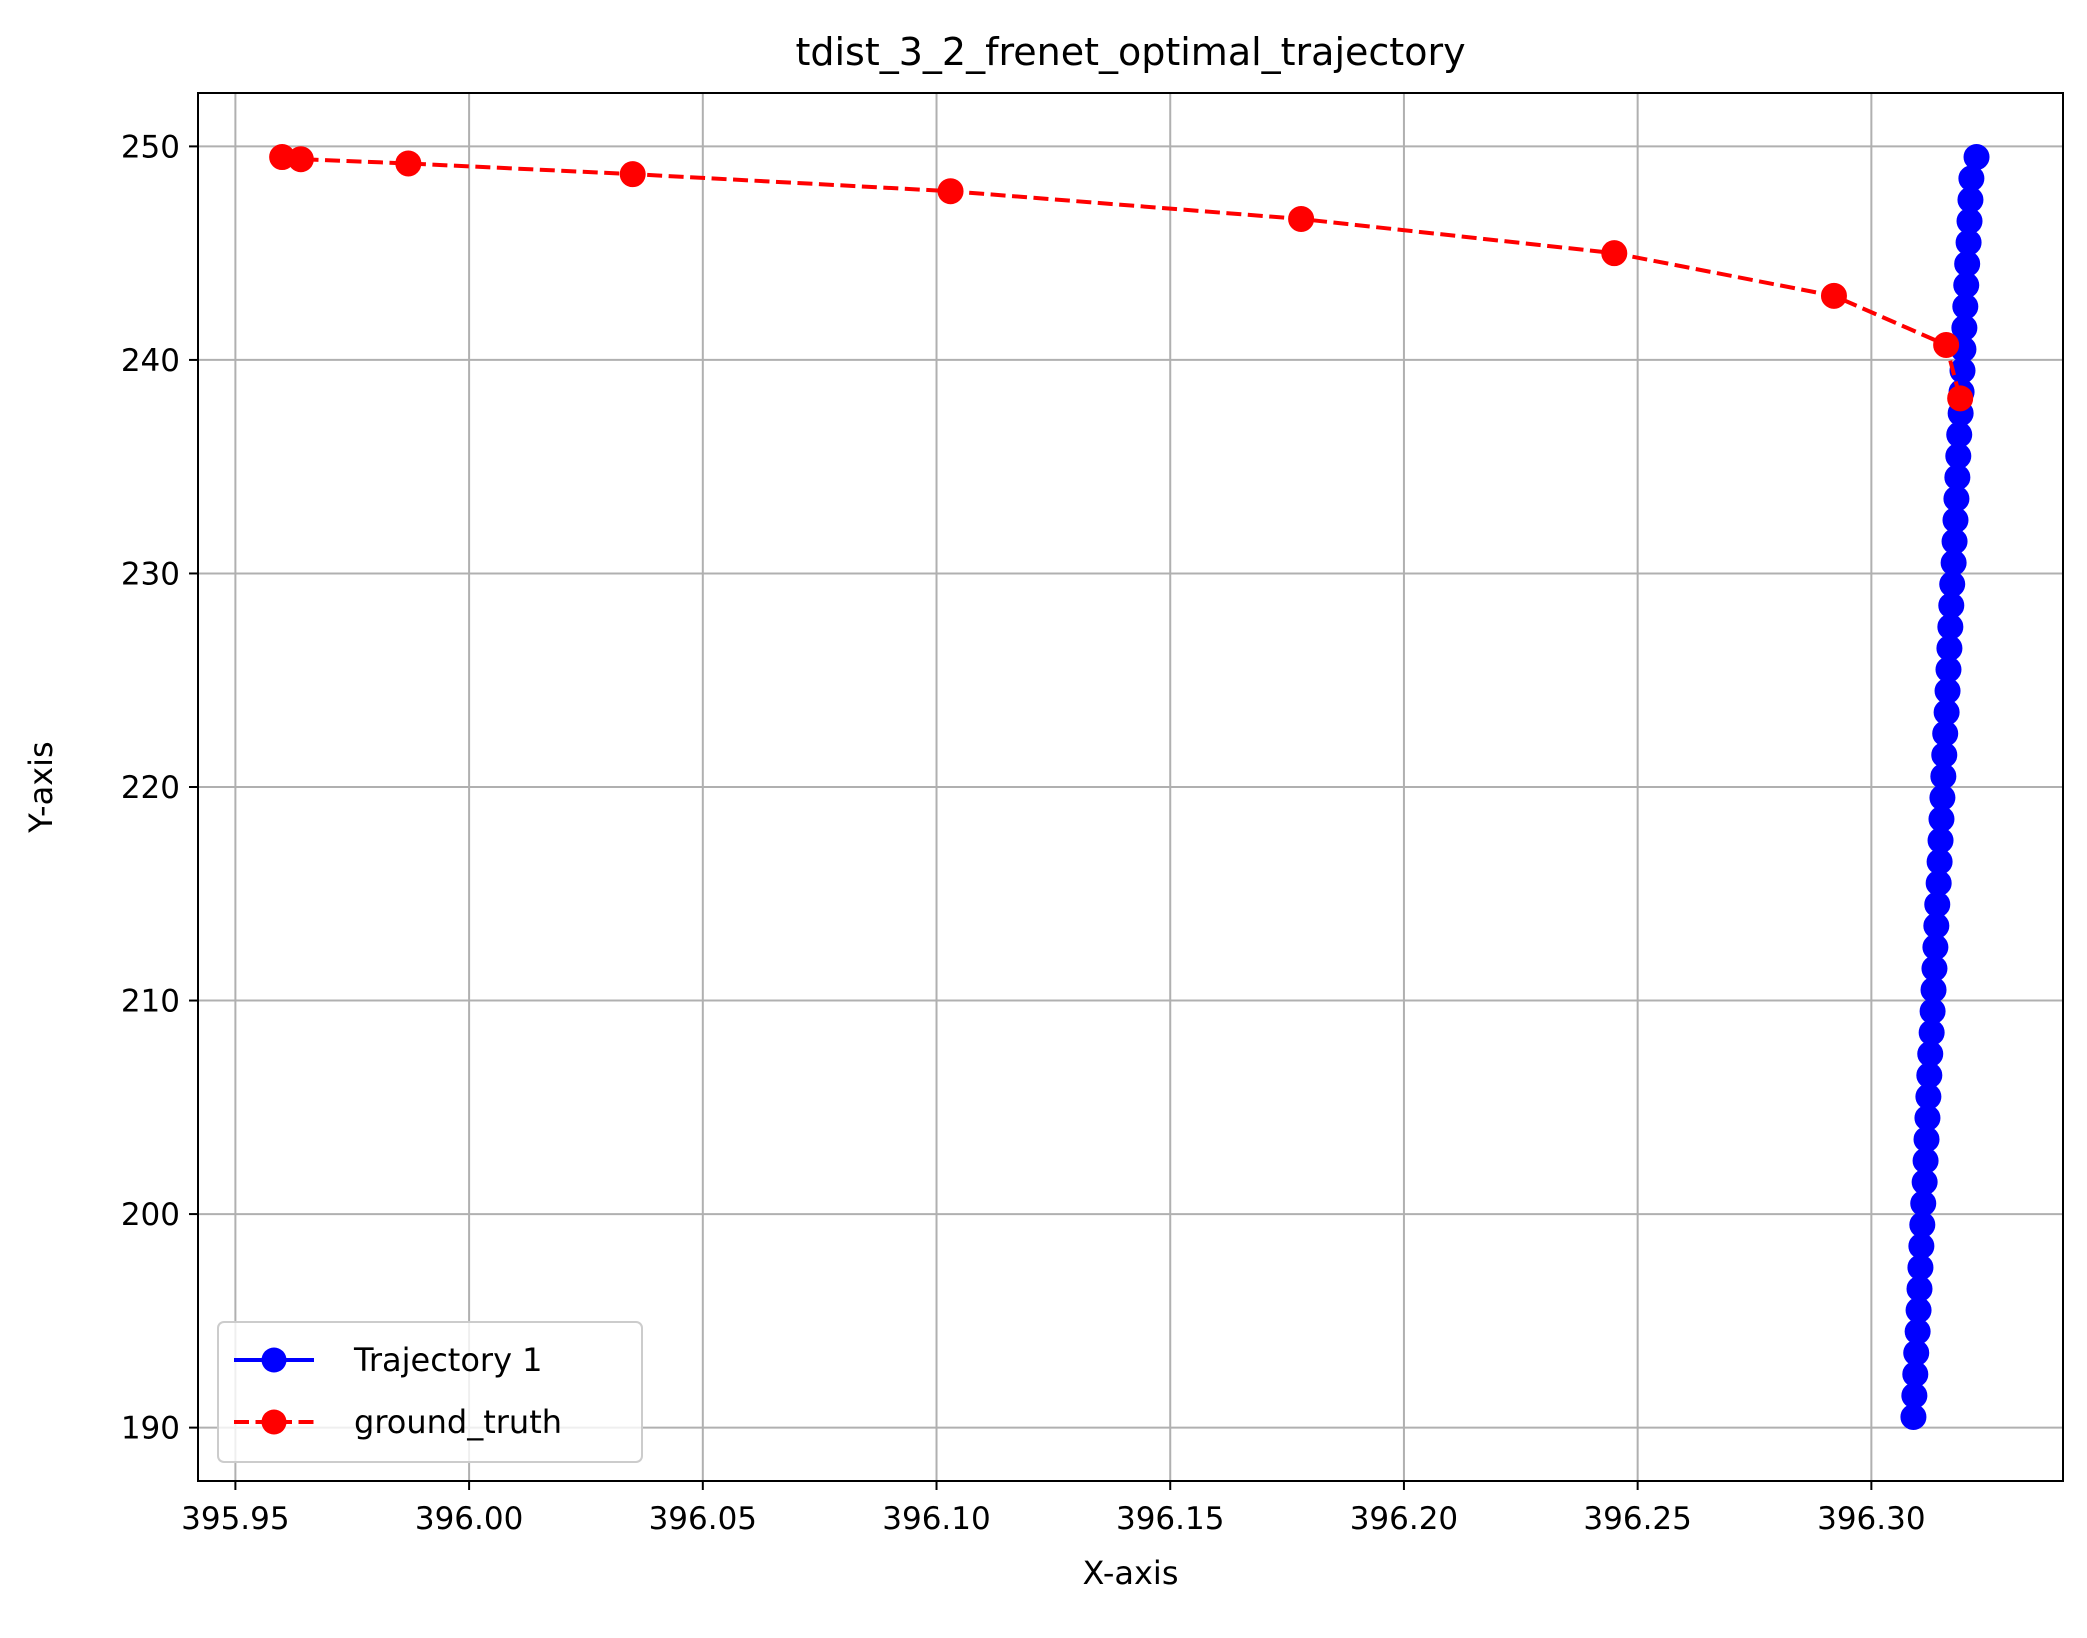 This screenshot has height=1638, width=2087. I want to click on series-ground-truth, so click(1121, 278).